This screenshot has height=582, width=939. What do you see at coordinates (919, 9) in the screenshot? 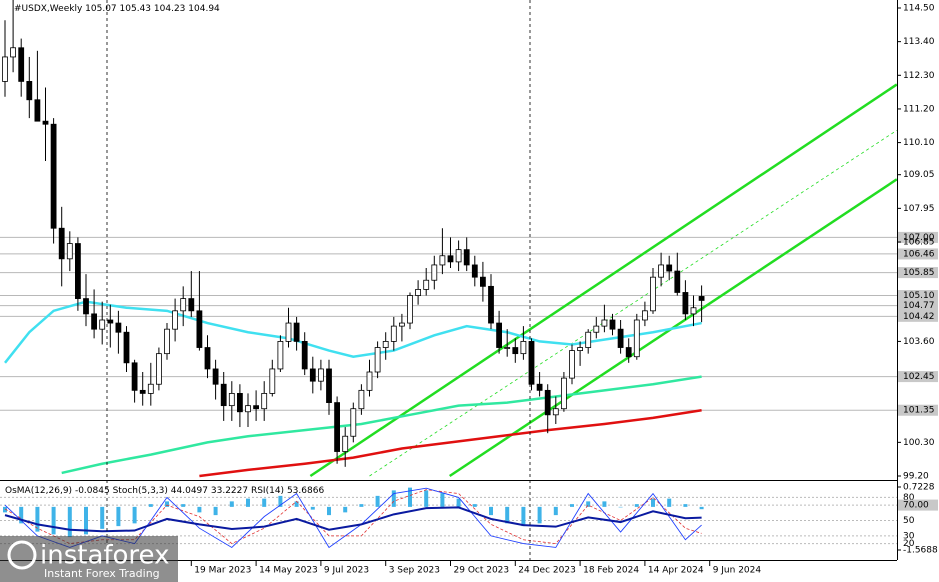
I see `y-tick-label: 114.50` at bounding box center [919, 9].